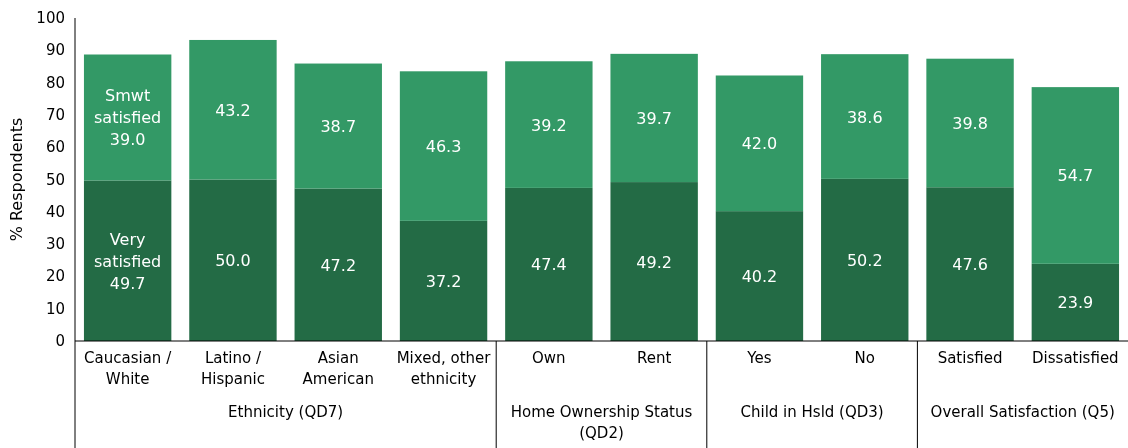  I want to click on y-tick-label: 40, so click(55, 211).